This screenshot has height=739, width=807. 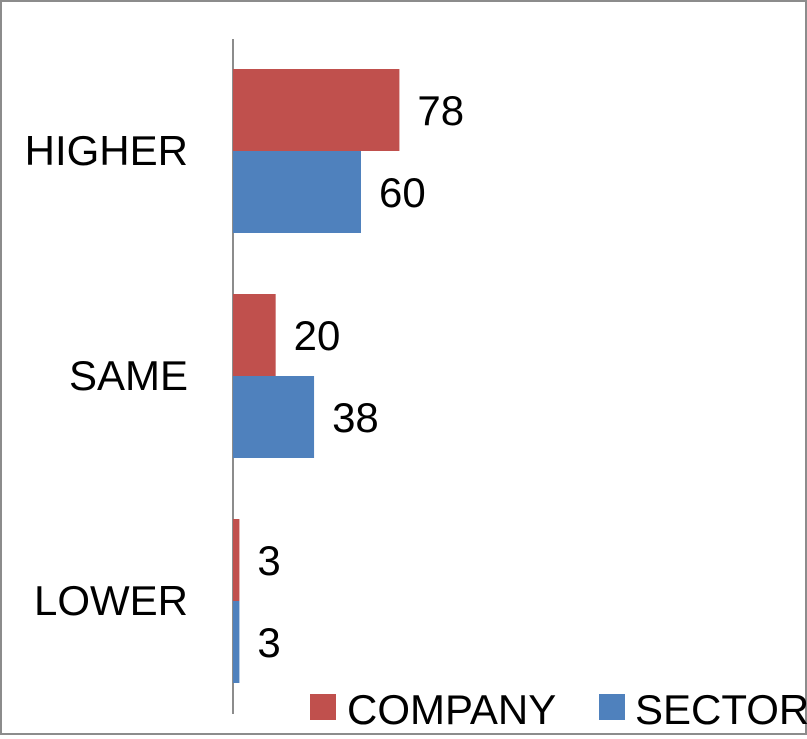 I want to click on data-label-company-higher: 78, so click(x=440, y=110).